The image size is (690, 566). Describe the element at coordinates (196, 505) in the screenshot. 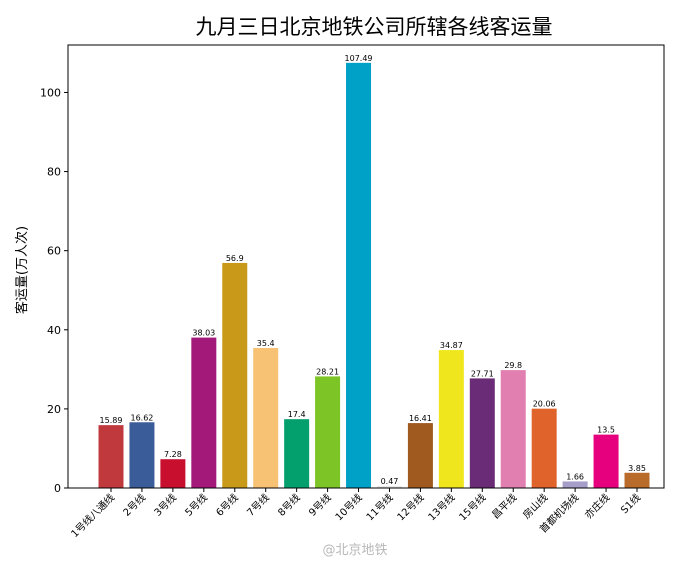

I see `x-tick-label-3: 5号线` at that location.